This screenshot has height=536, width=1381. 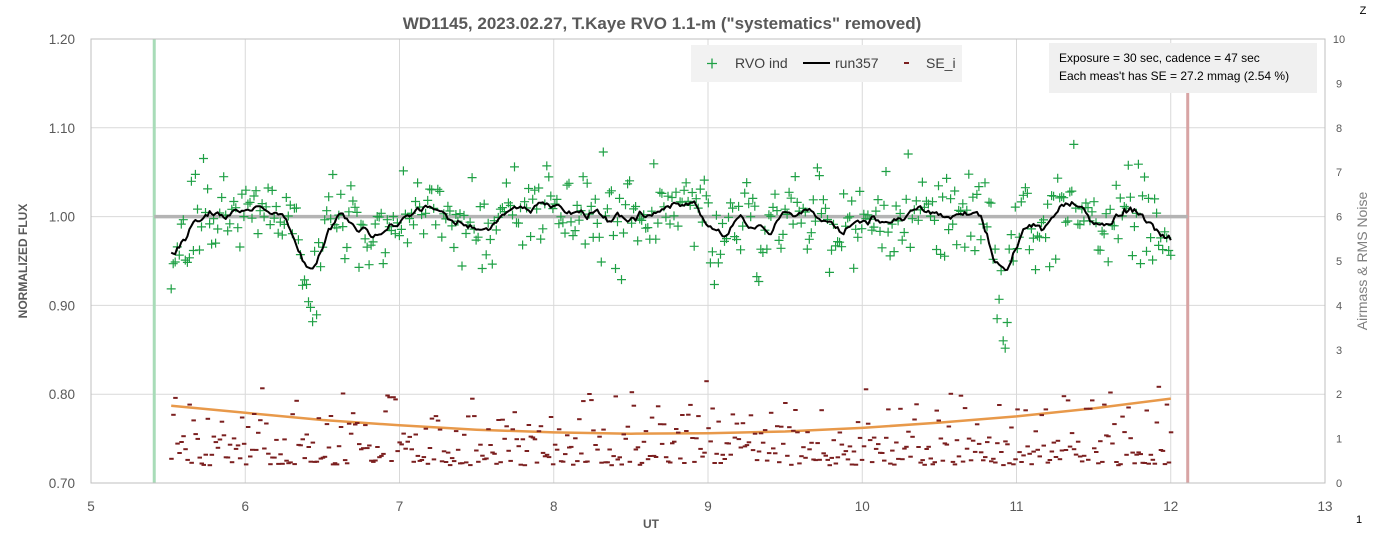 I want to click on y-axis-ticks: 0.70 0.80 0.90 1.00 1.10 1.20, so click(x=62, y=261).